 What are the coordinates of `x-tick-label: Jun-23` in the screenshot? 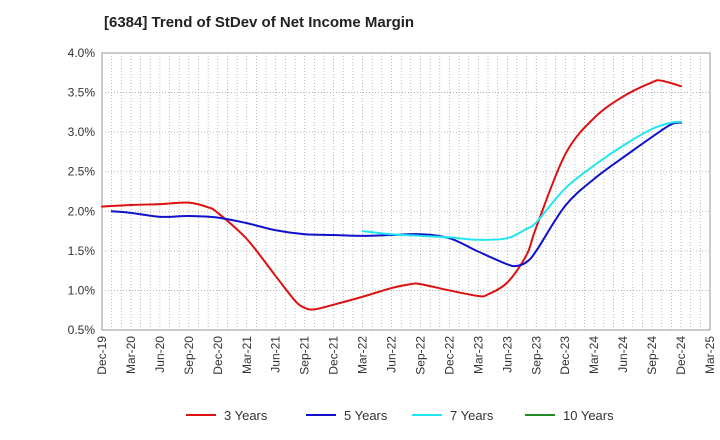 It's located at (507, 354).